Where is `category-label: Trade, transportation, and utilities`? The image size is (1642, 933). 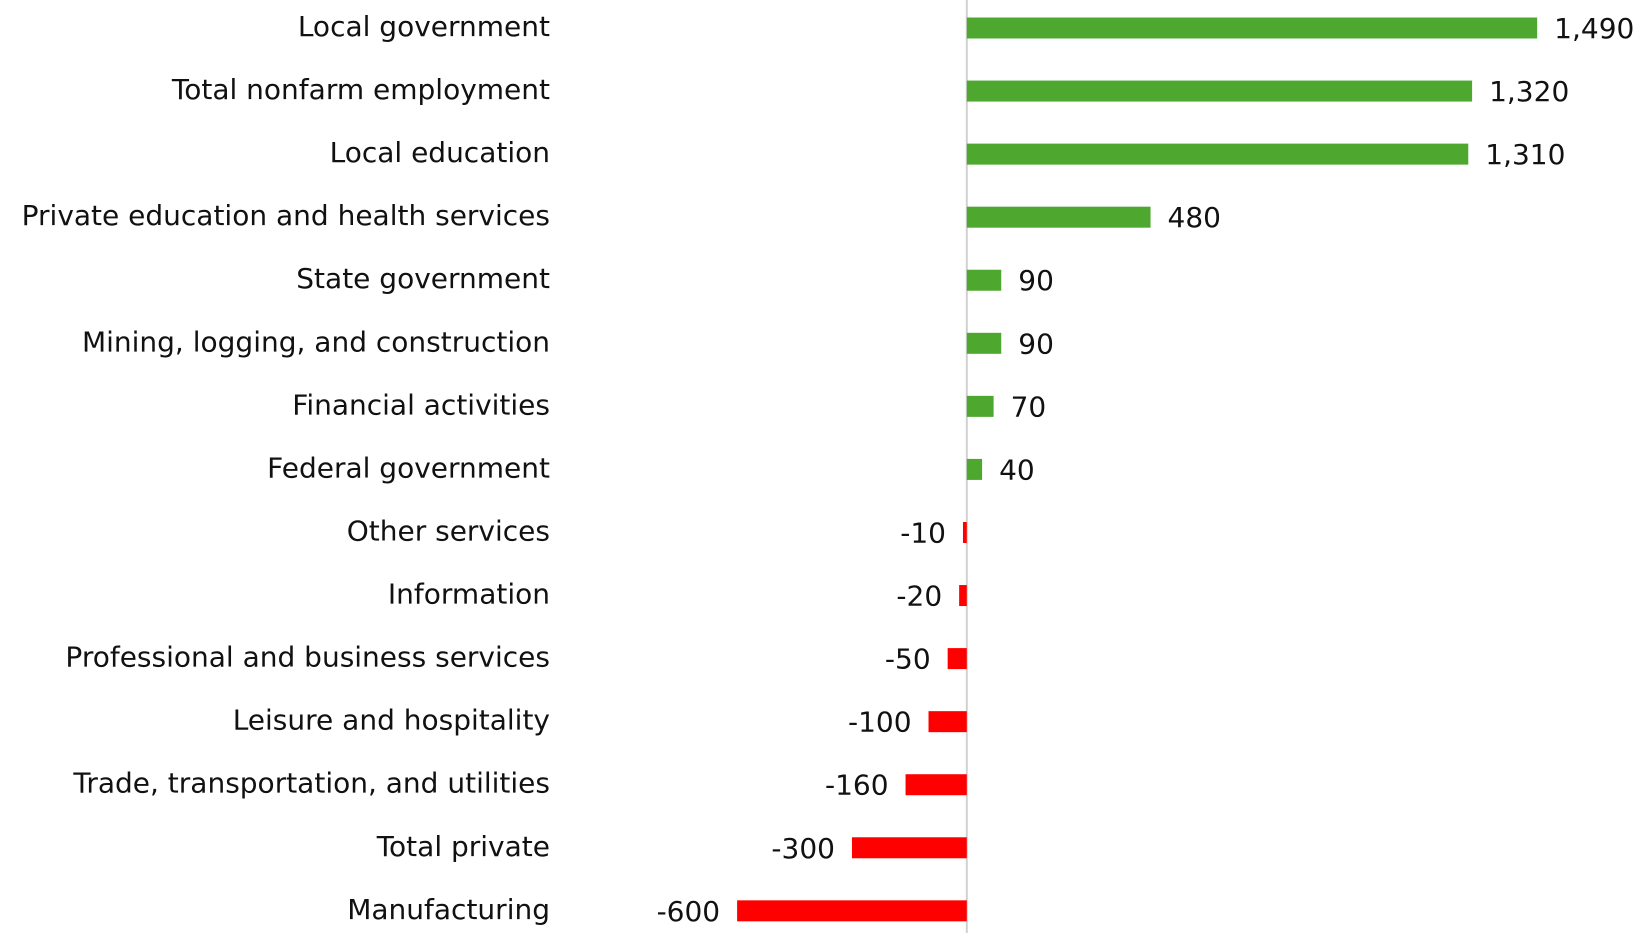 category-label: Trade, transportation, and utilities is located at coordinates (311, 783).